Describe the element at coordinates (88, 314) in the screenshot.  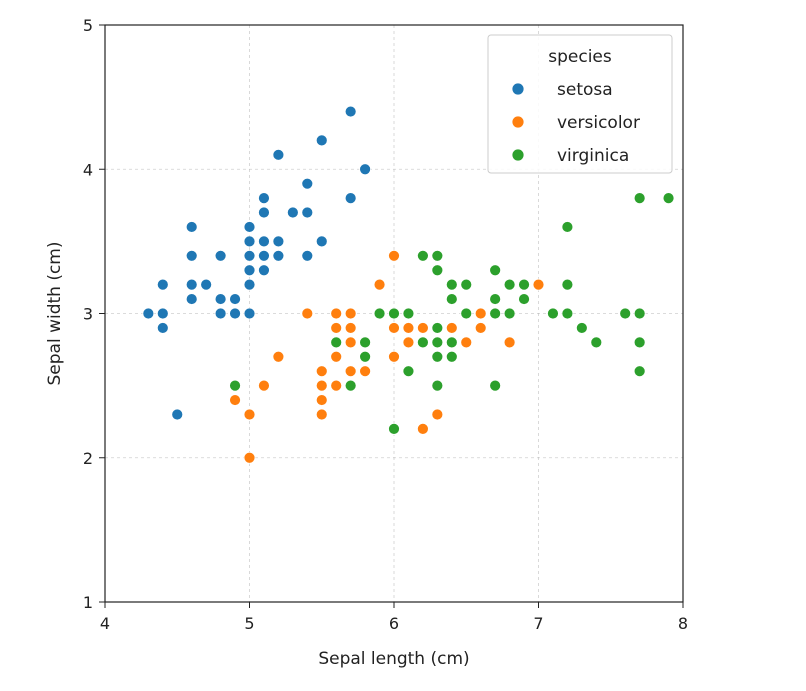
I see `y-tick-label: 3` at that location.